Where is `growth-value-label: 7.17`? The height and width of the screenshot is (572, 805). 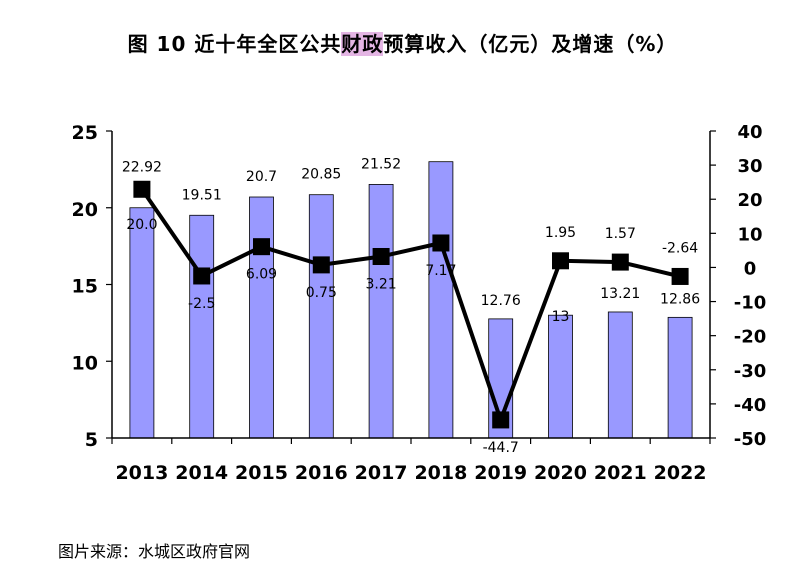
growth-value-label: 7.17 is located at coordinates (440, 271).